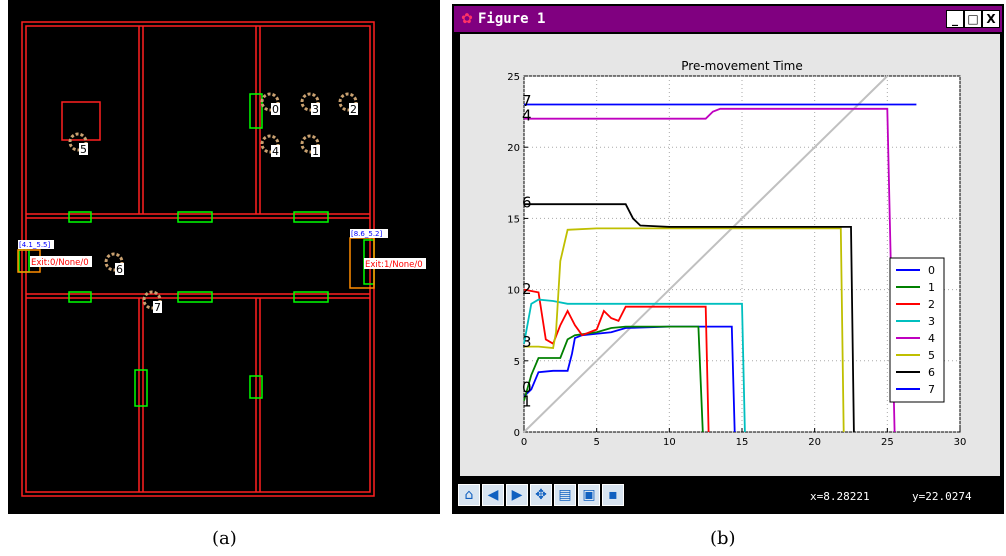 This screenshot has width=1006, height=556. I want to click on save-icon: ▪, so click(613, 495).